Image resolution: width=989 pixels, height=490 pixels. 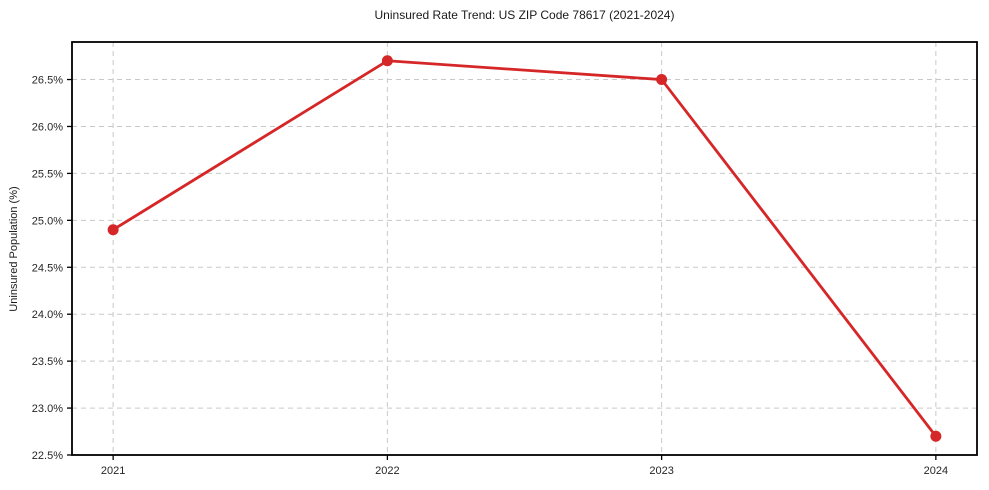 I want to click on data-point-2024, so click(x=936, y=436).